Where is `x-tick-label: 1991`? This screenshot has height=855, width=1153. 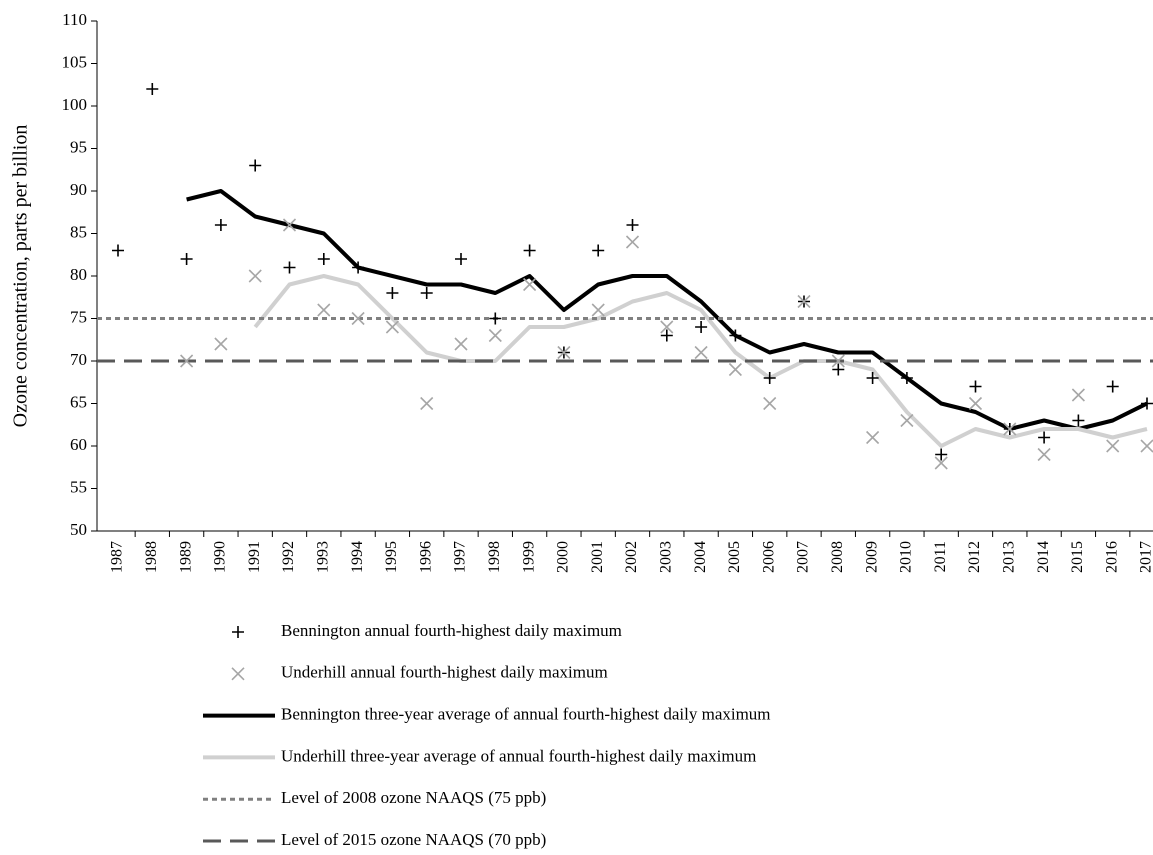
x-tick-label: 1991 is located at coordinates (254, 557).